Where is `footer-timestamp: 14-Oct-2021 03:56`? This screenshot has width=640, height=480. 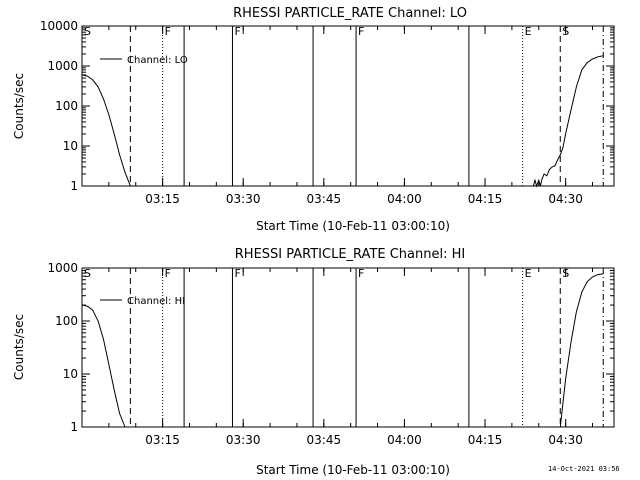
footer-timestamp: 14-Oct-2021 03:56 is located at coordinates (584, 469).